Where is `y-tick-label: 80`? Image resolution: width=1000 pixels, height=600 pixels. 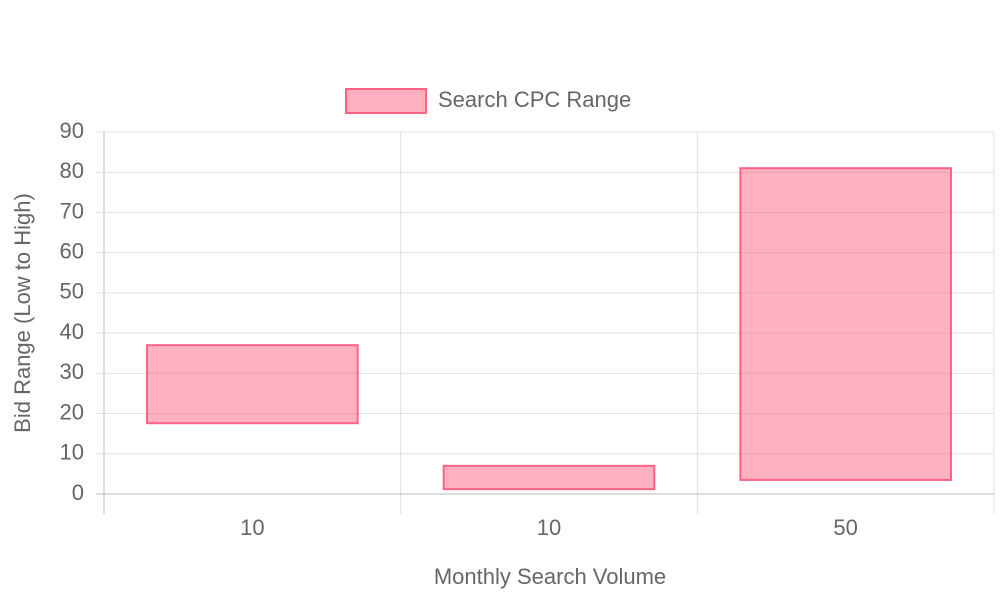
y-tick-label: 80 is located at coordinates (72, 170).